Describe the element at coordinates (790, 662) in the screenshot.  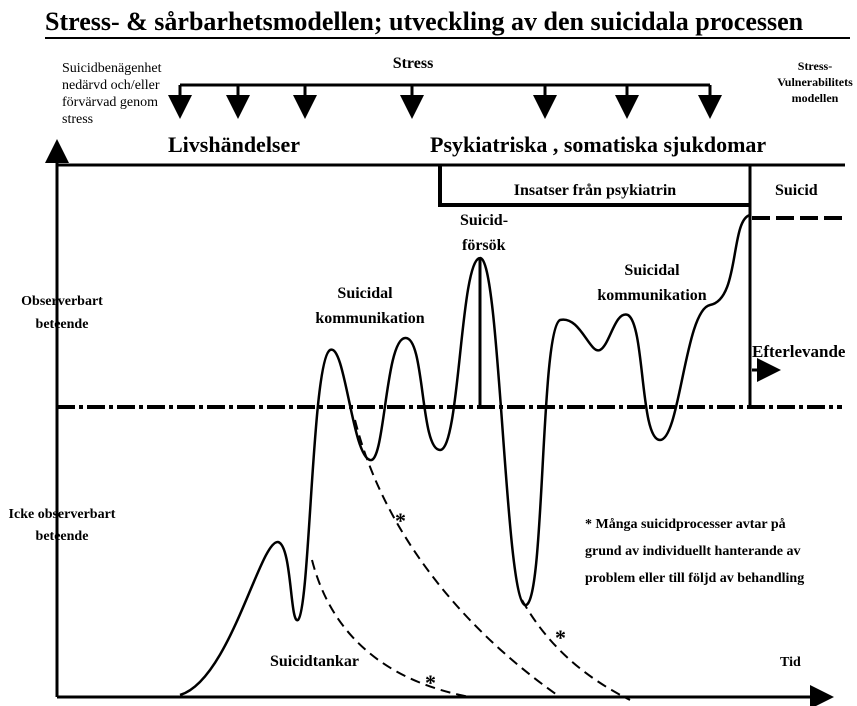
I see `time: Tid` at that location.